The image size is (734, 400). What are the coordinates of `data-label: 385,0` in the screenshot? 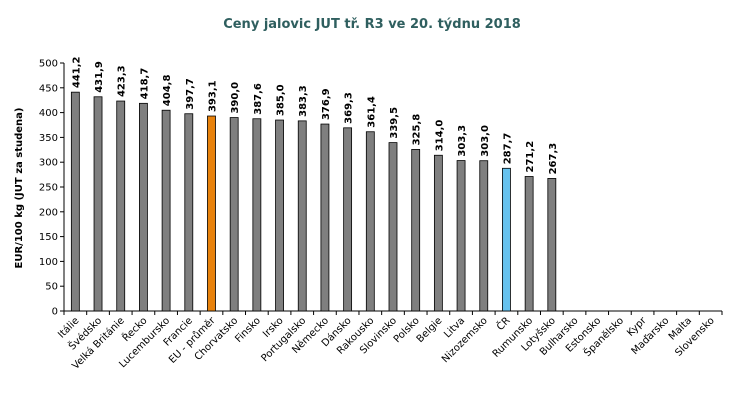 It's located at (281, 100).